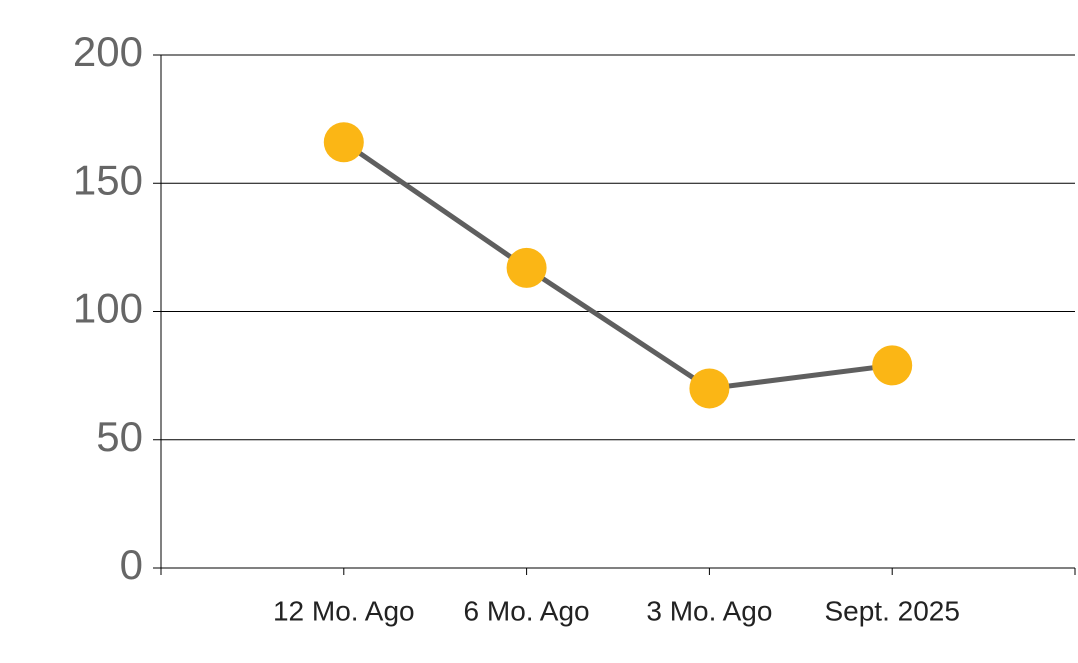 The width and height of the screenshot is (1078, 663). I want to click on y-tick-label: 150, so click(108, 179).